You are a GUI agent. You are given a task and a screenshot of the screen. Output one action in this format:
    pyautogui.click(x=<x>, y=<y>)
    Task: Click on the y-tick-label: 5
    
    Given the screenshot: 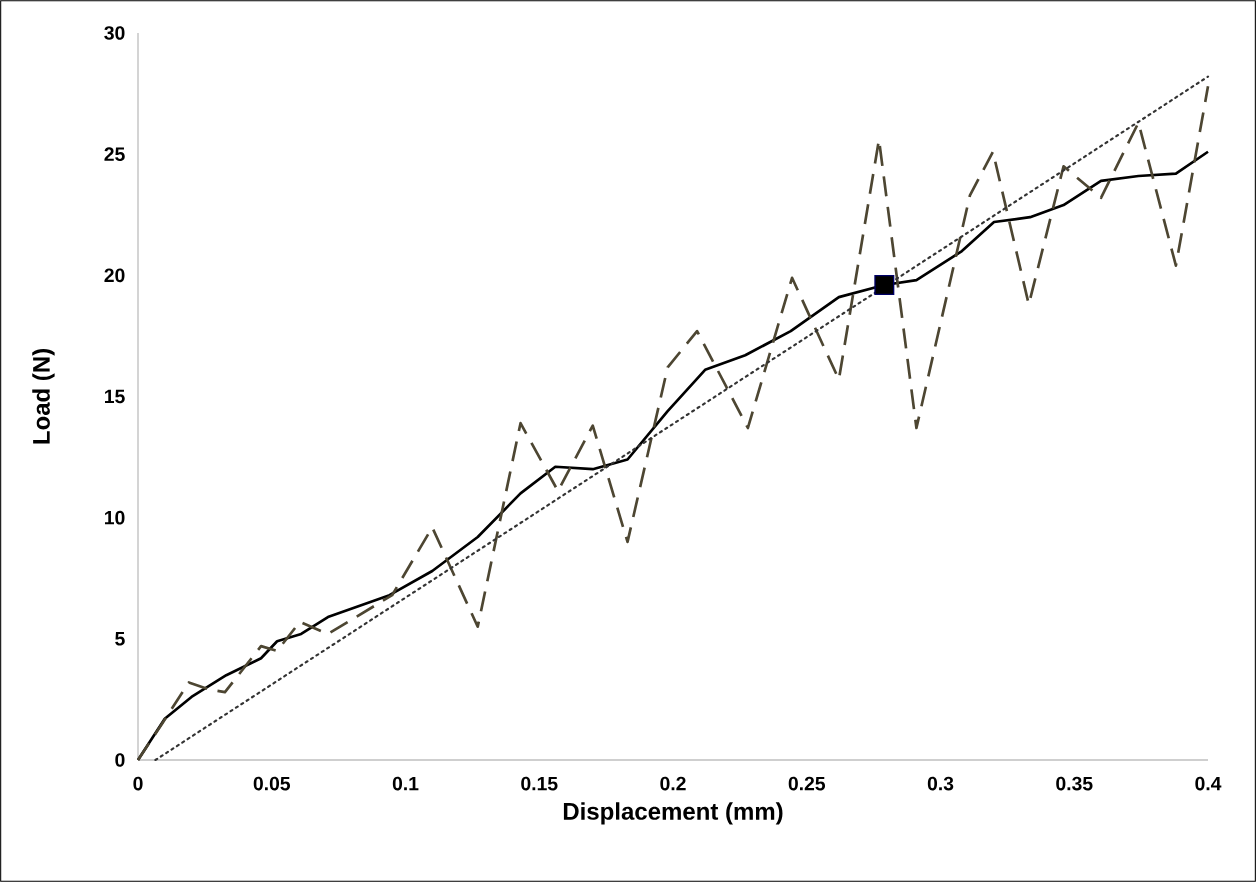 What is the action you would take?
    pyautogui.click(x=120, y=639)
    